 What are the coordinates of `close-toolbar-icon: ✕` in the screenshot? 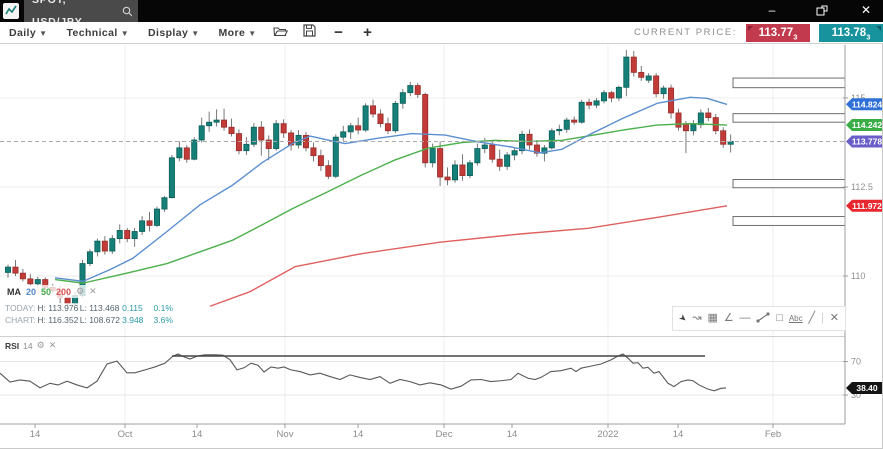 It's located at (834, 318).